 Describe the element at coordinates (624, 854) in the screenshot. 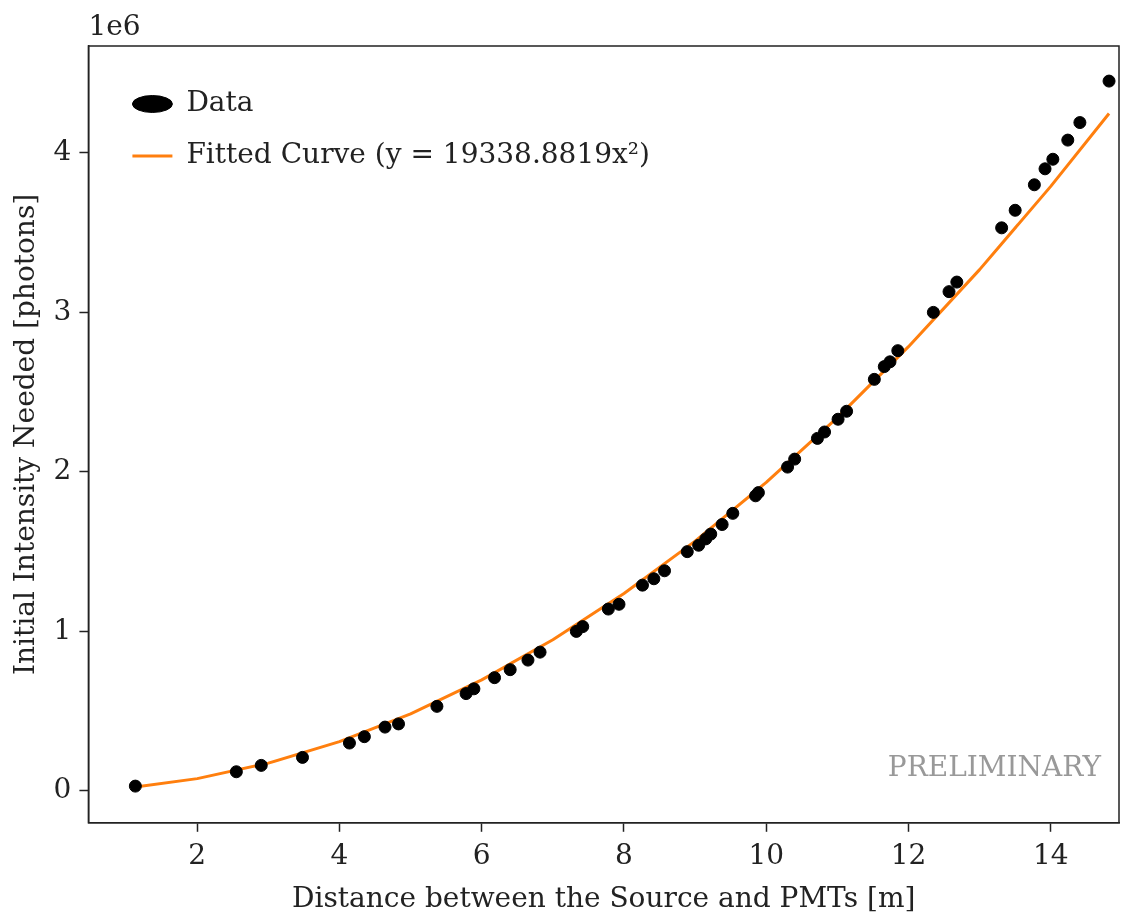

I see `x-tick-label: 8` at that location.